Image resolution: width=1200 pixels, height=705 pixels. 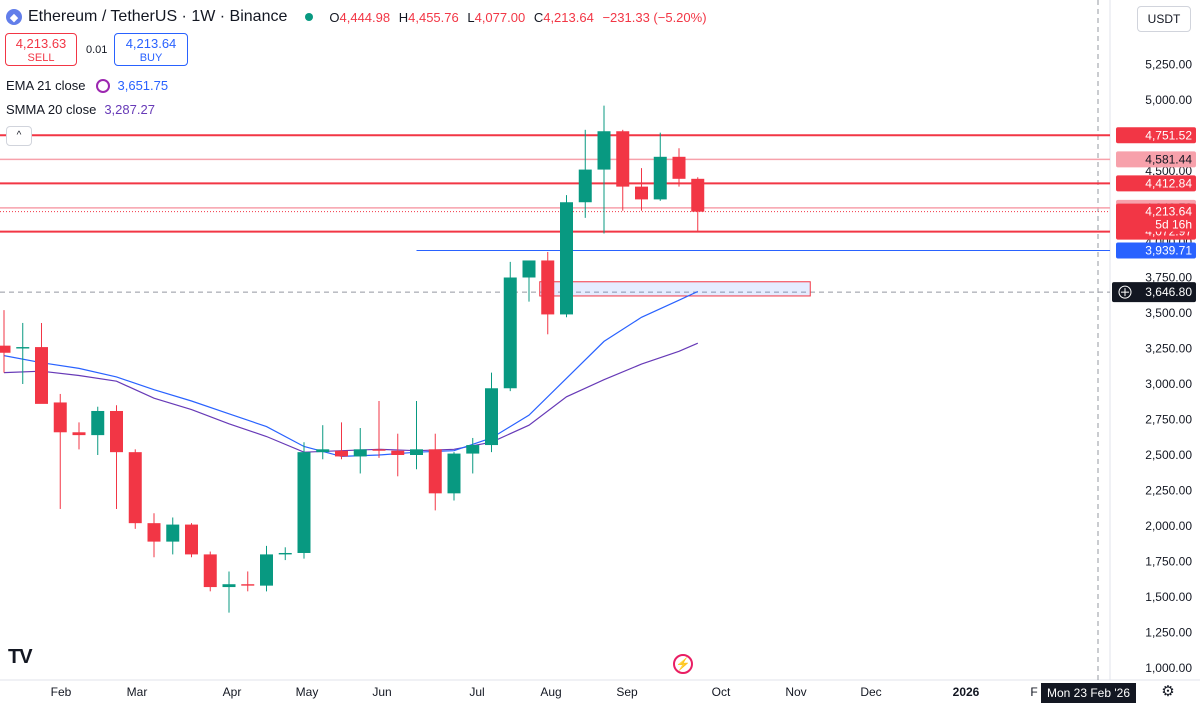 What do you see at coordinates (683, 664) in the screenshot?
I see `flash-icon: ⚡` at bounding box center [683, 664].